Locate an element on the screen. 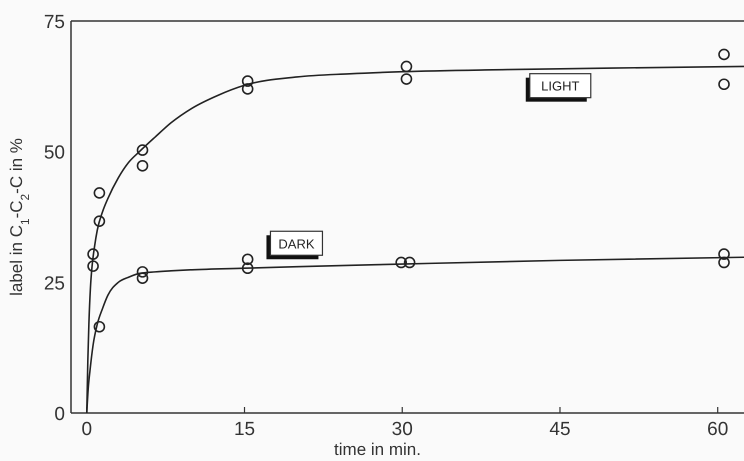 The height and width of the screenshot is (461, 744). y-tick-label: 75 is located at coordinates (54, 22).